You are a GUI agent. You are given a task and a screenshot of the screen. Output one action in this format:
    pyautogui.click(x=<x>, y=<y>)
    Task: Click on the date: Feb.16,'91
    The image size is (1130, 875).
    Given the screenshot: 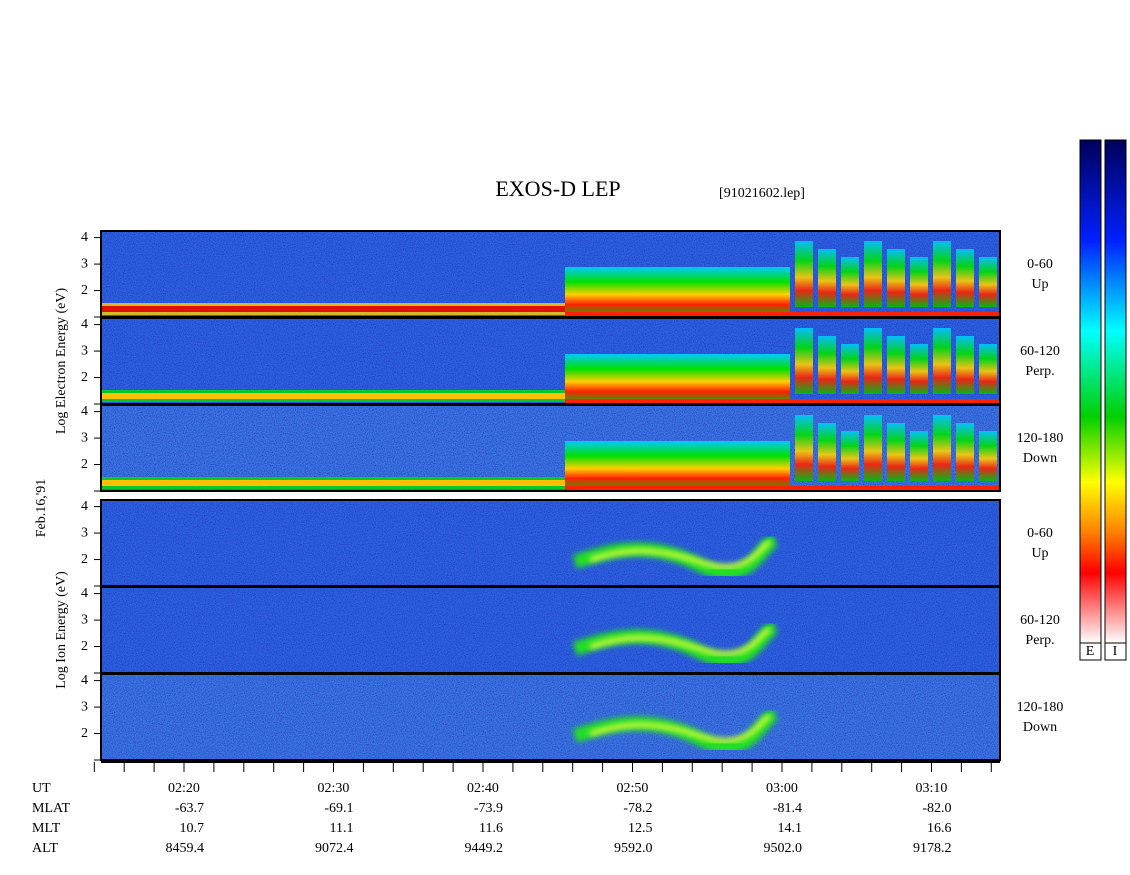 What is the action you would take?
    pyautogui.click(x=41, y=508)
    